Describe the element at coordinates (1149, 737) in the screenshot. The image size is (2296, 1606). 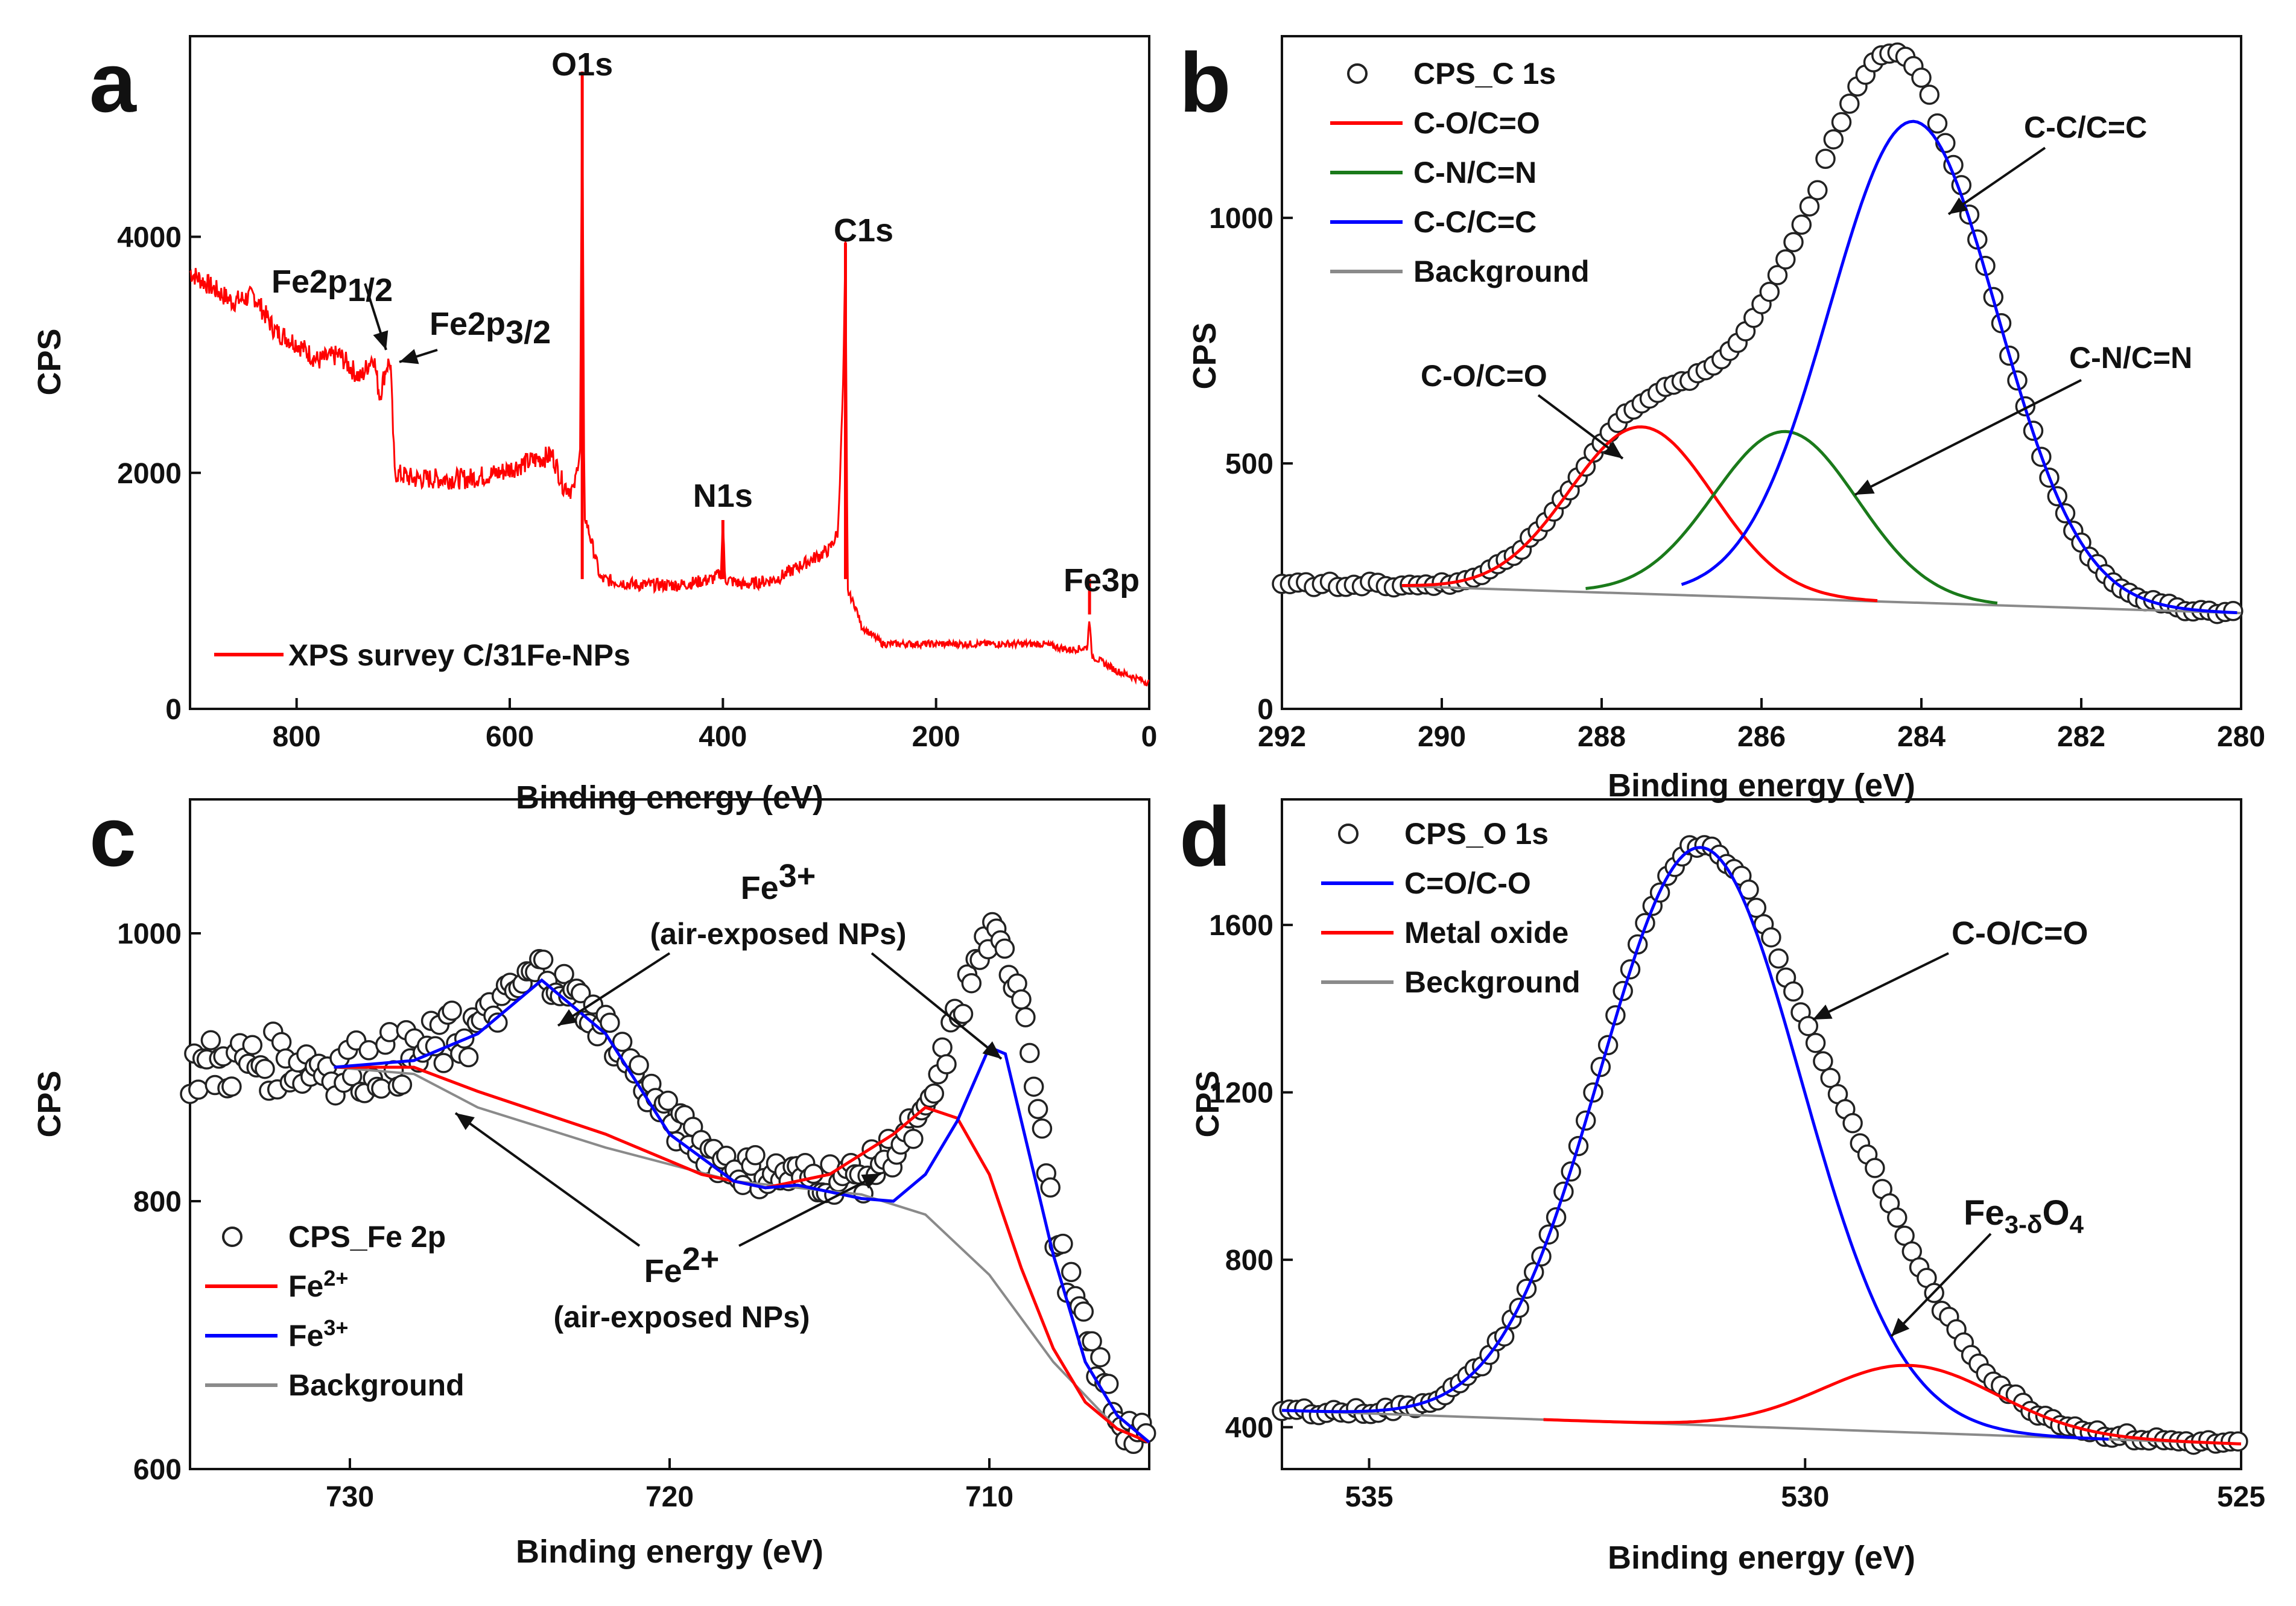
I see `panel-a-xtick-label: 0` at that location.